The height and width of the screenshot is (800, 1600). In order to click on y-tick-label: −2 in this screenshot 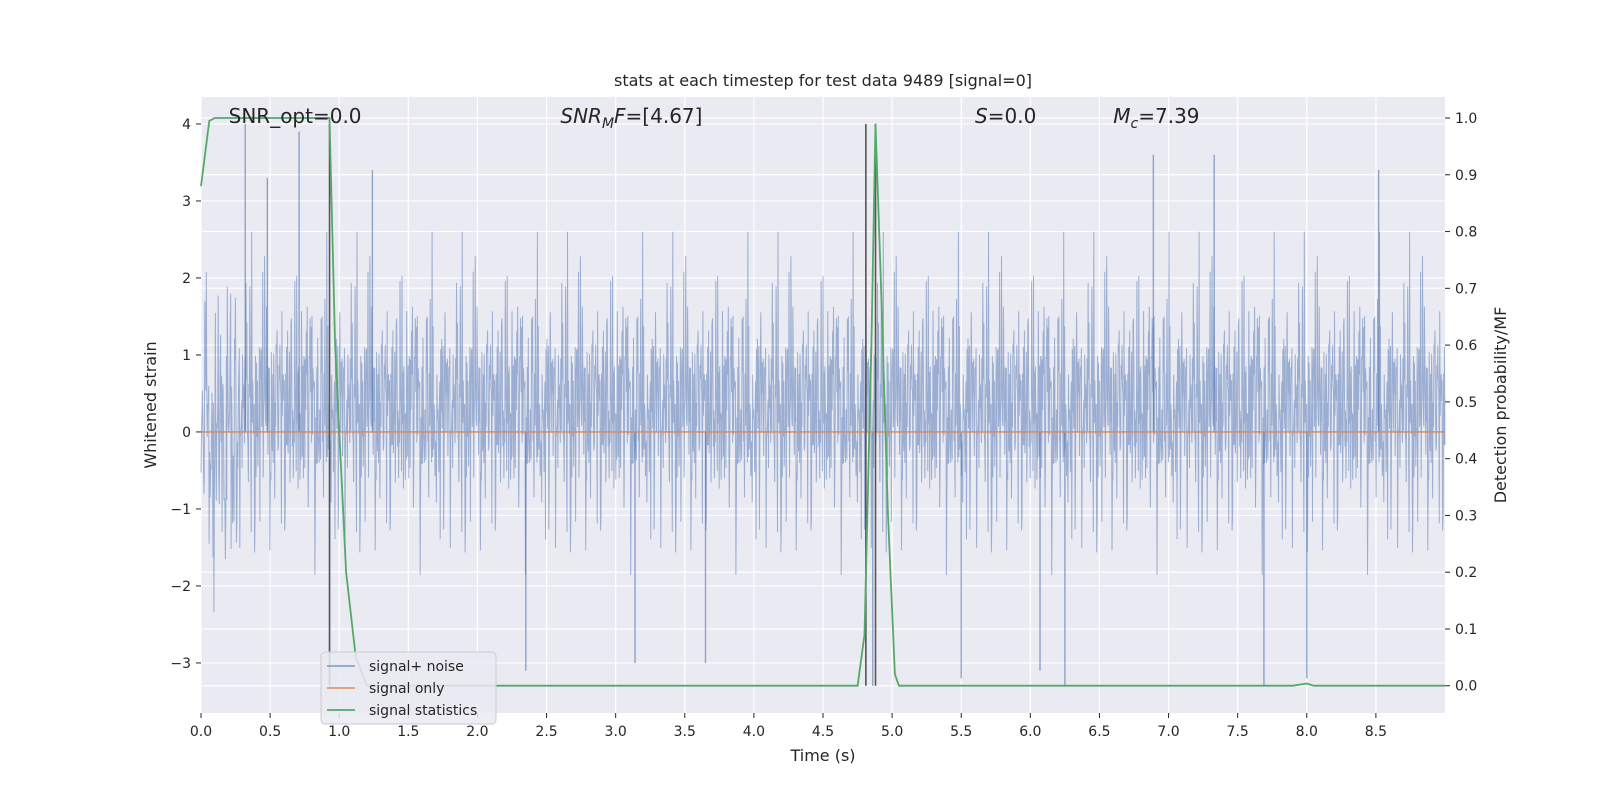, I will do `click(180, 587)`.